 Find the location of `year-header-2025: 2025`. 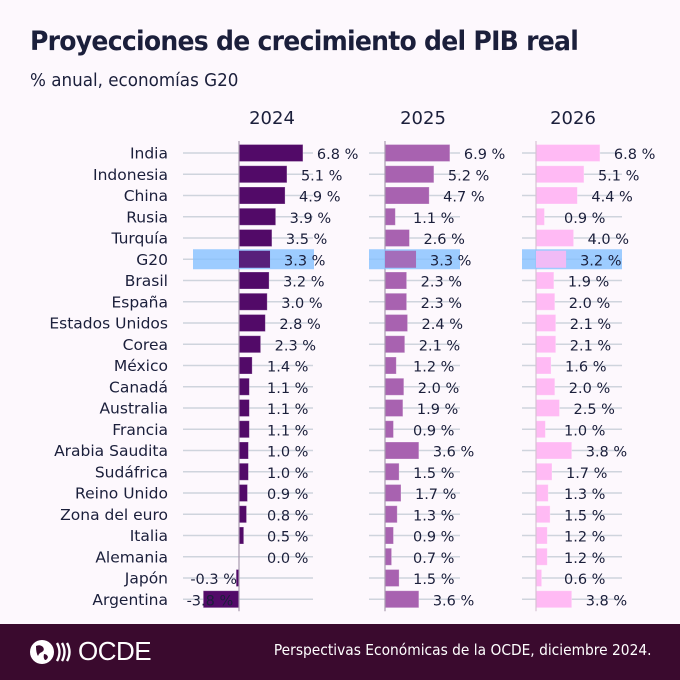

year-header-2025: 2025 is located at coordinates (423, 118).